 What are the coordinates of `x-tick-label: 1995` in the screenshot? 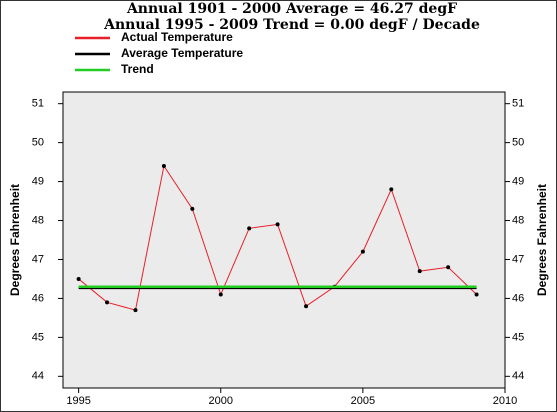 It's located at (78, 401).